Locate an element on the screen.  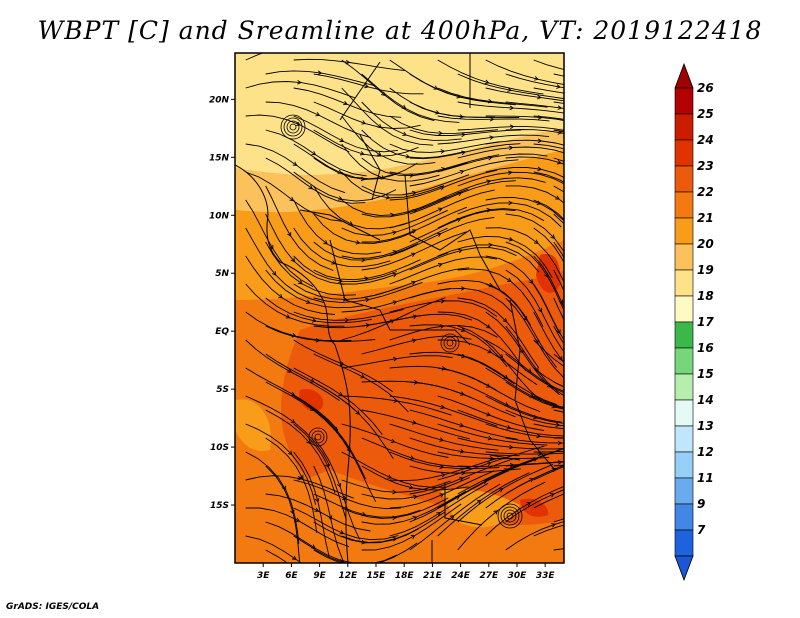
lon-tick-label: 6E is located at coordinates (291, 576).